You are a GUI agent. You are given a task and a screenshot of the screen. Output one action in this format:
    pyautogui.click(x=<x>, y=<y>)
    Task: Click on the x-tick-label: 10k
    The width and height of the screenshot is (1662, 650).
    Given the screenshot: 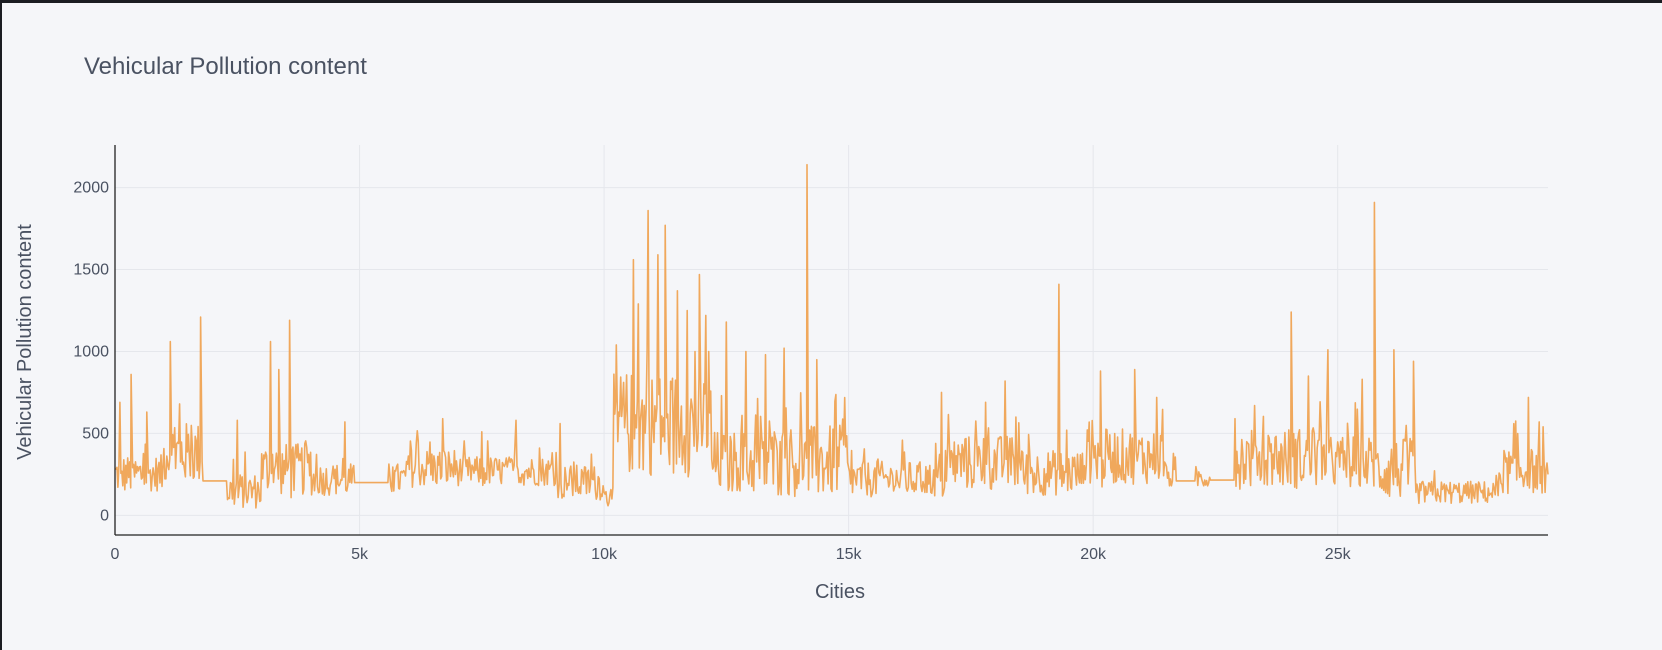 What is the action you would take?
    pyautogui.click(x=604, y=554)
    